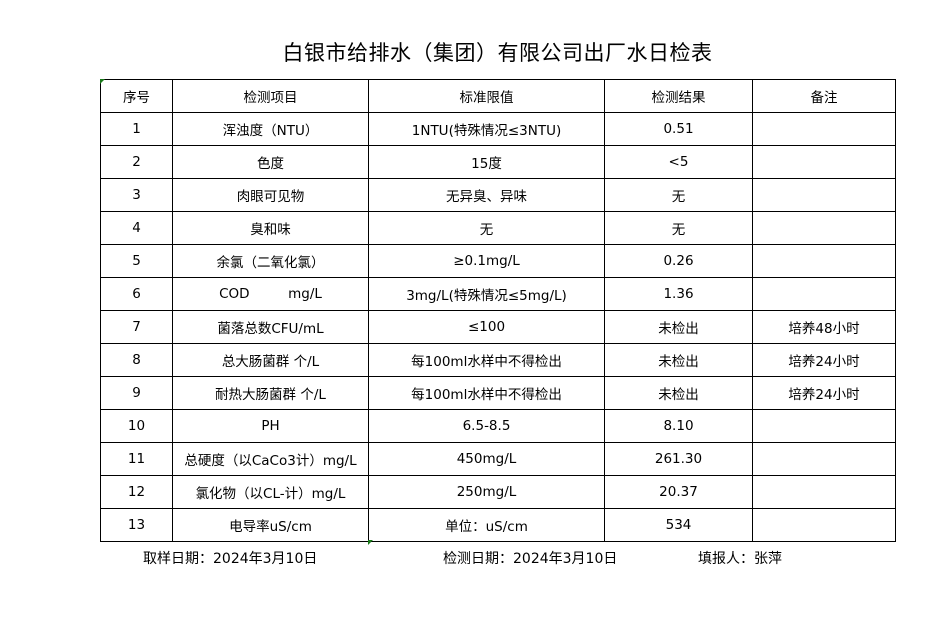  I want to click on cell-result: 0.51, so click(678, 129).